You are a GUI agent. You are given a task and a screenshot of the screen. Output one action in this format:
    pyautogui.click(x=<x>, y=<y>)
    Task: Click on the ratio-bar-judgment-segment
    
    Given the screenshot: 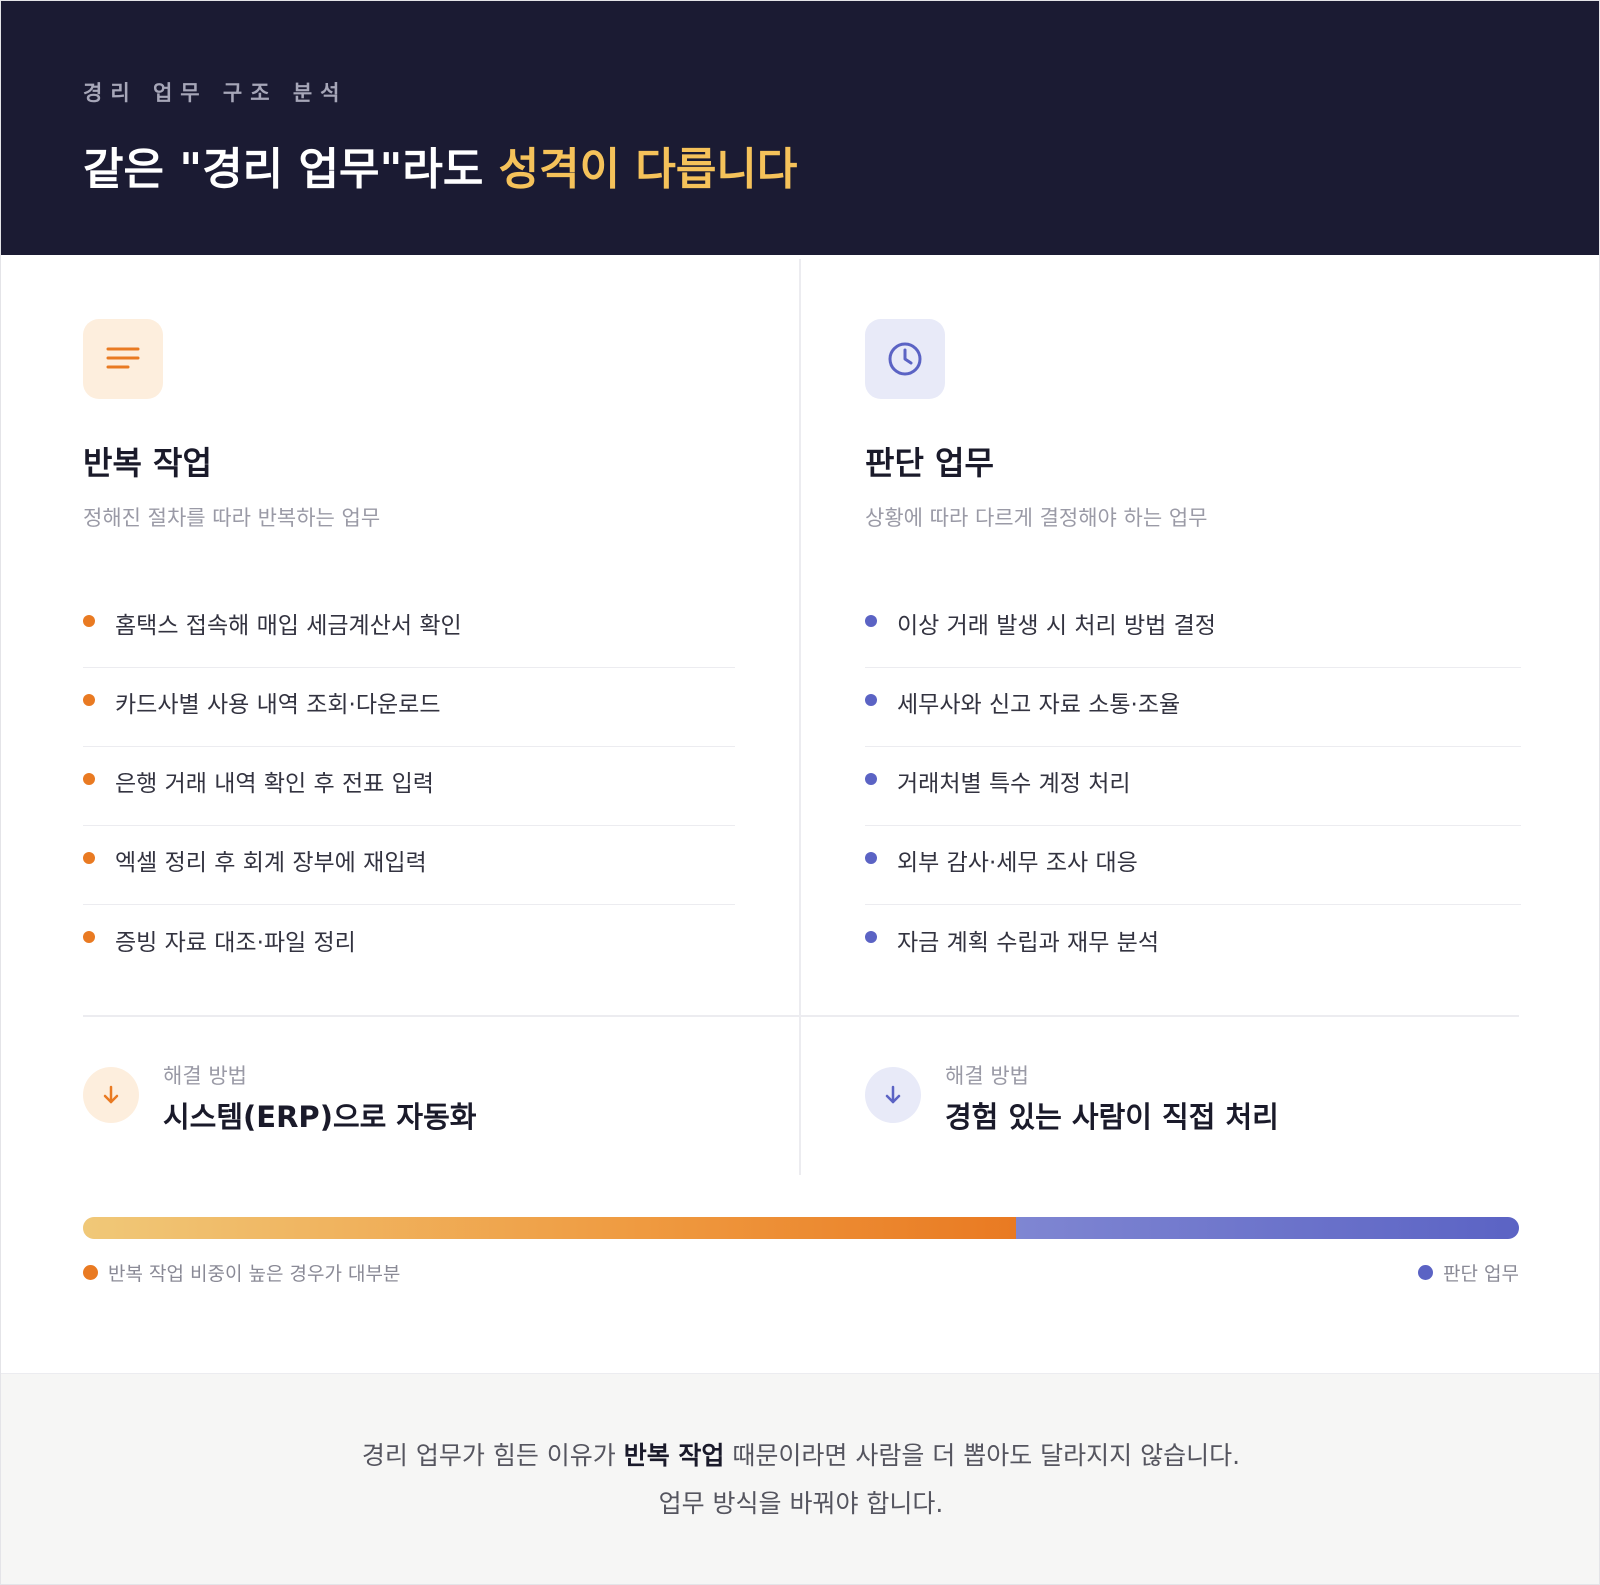 What is the action you would take?
    pyautogui.click(x=1267, y=1228)
    